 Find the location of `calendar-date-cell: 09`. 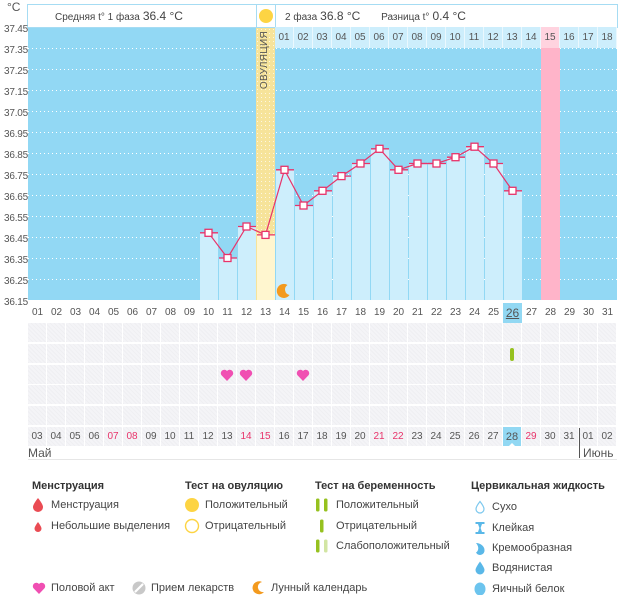

calendar-date-cell: 09 is located at coordinates (151, 436).